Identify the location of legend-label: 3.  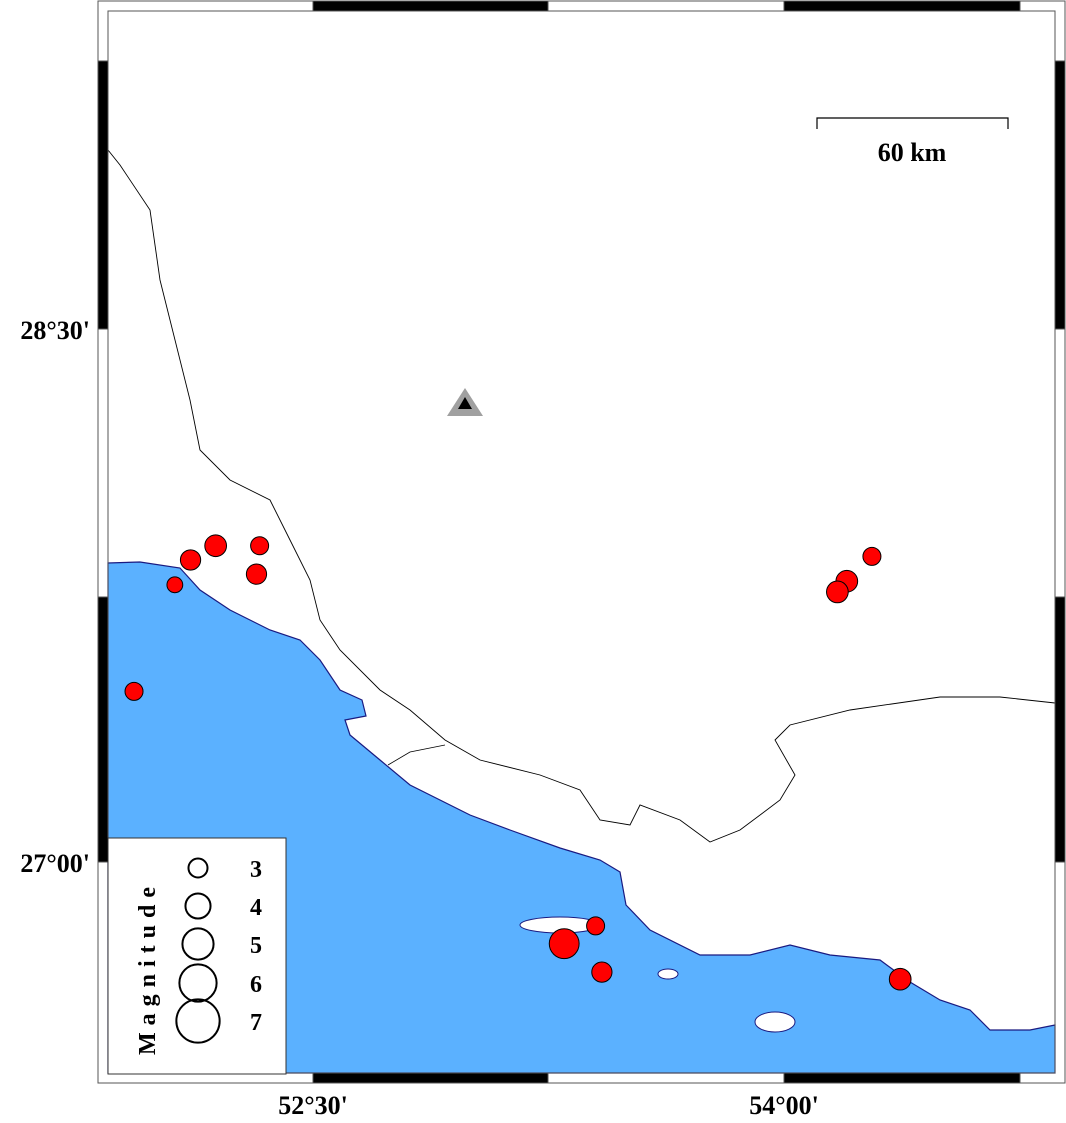
(256, 870).